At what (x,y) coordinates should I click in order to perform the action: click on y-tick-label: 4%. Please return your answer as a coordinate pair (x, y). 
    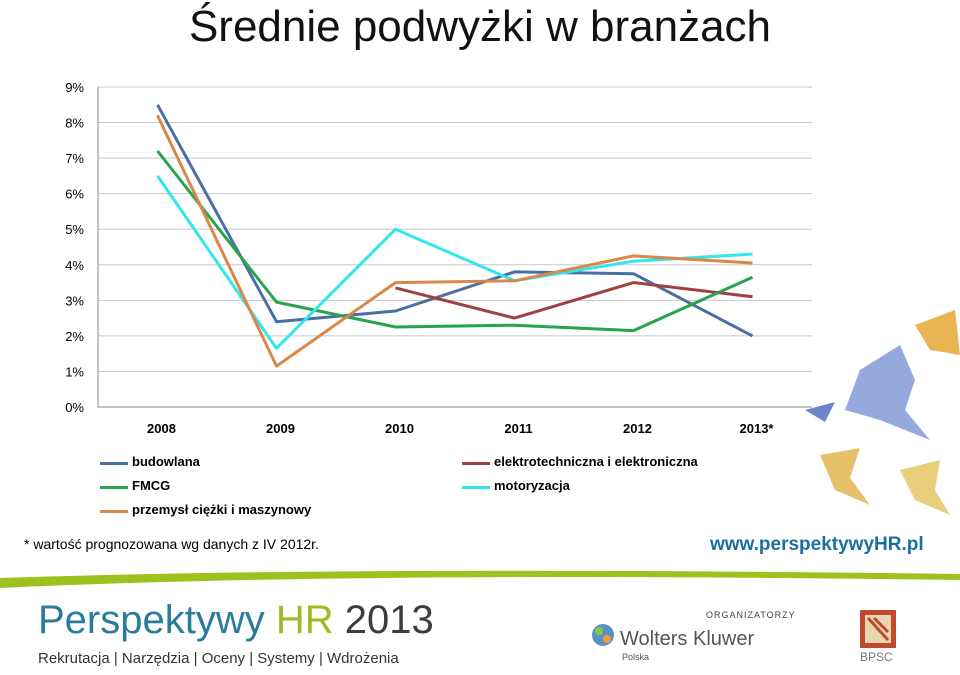
    Looking at the image, I should click on (74, 265).